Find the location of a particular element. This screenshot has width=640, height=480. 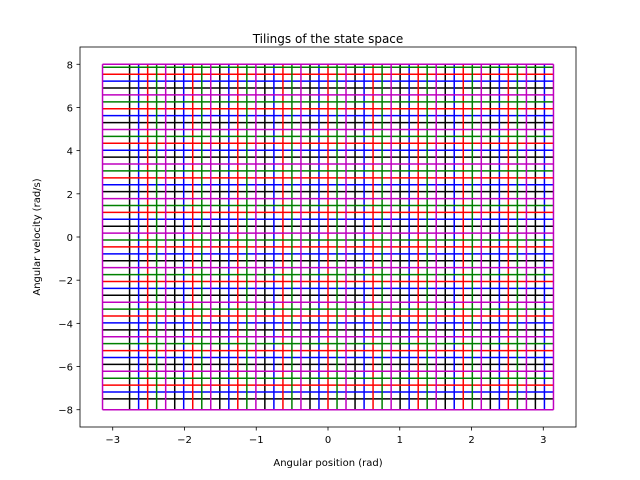

x-tick-label: 1 is located at coordinates (400, 440).